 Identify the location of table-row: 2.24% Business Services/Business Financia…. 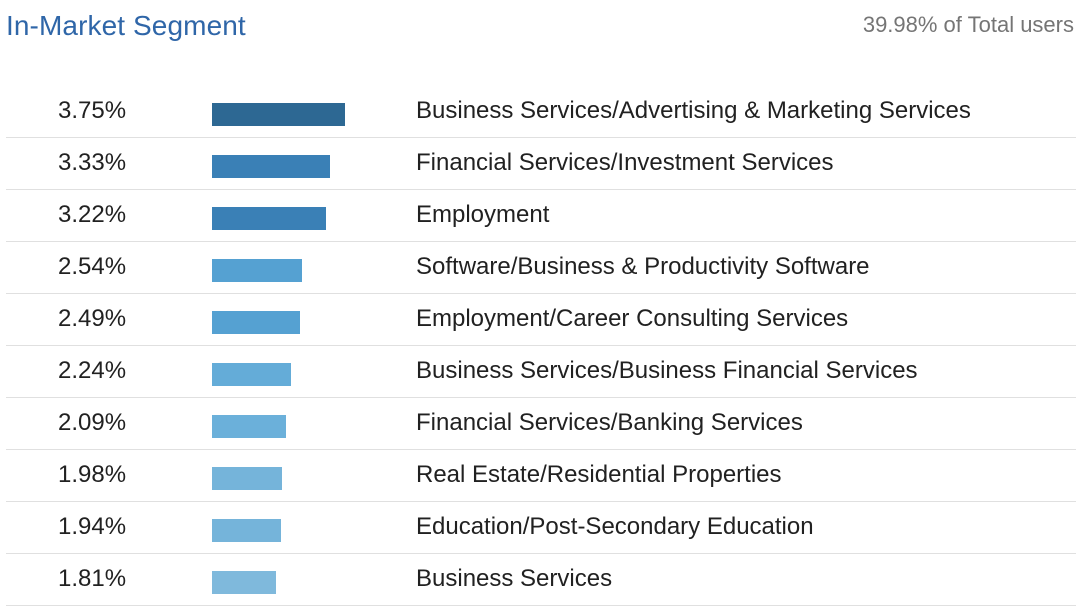
(541, 372).